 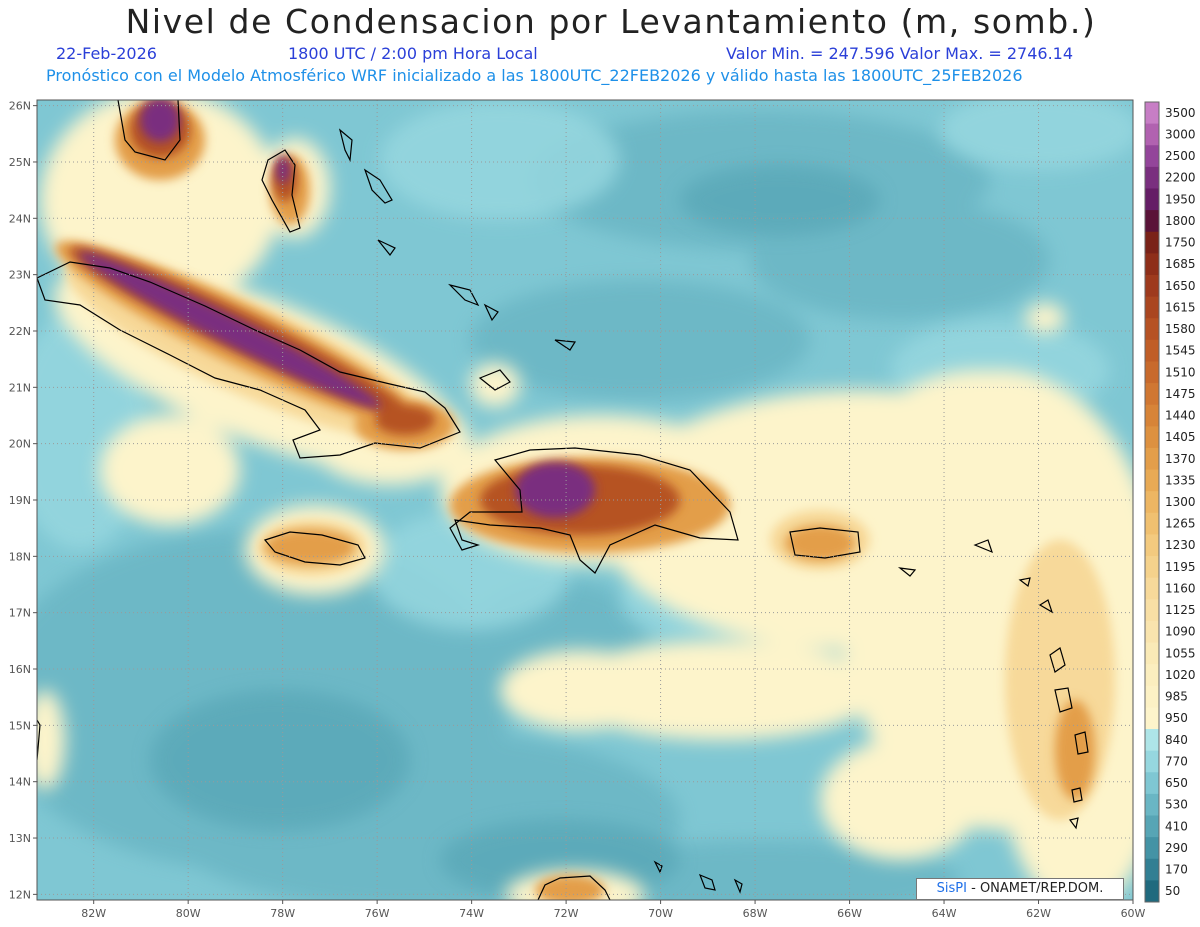 What do you see at coordinates (1176, 740) in the screenshot?
I see `colorbar-label: 840` at bounding box center [1176, 740].